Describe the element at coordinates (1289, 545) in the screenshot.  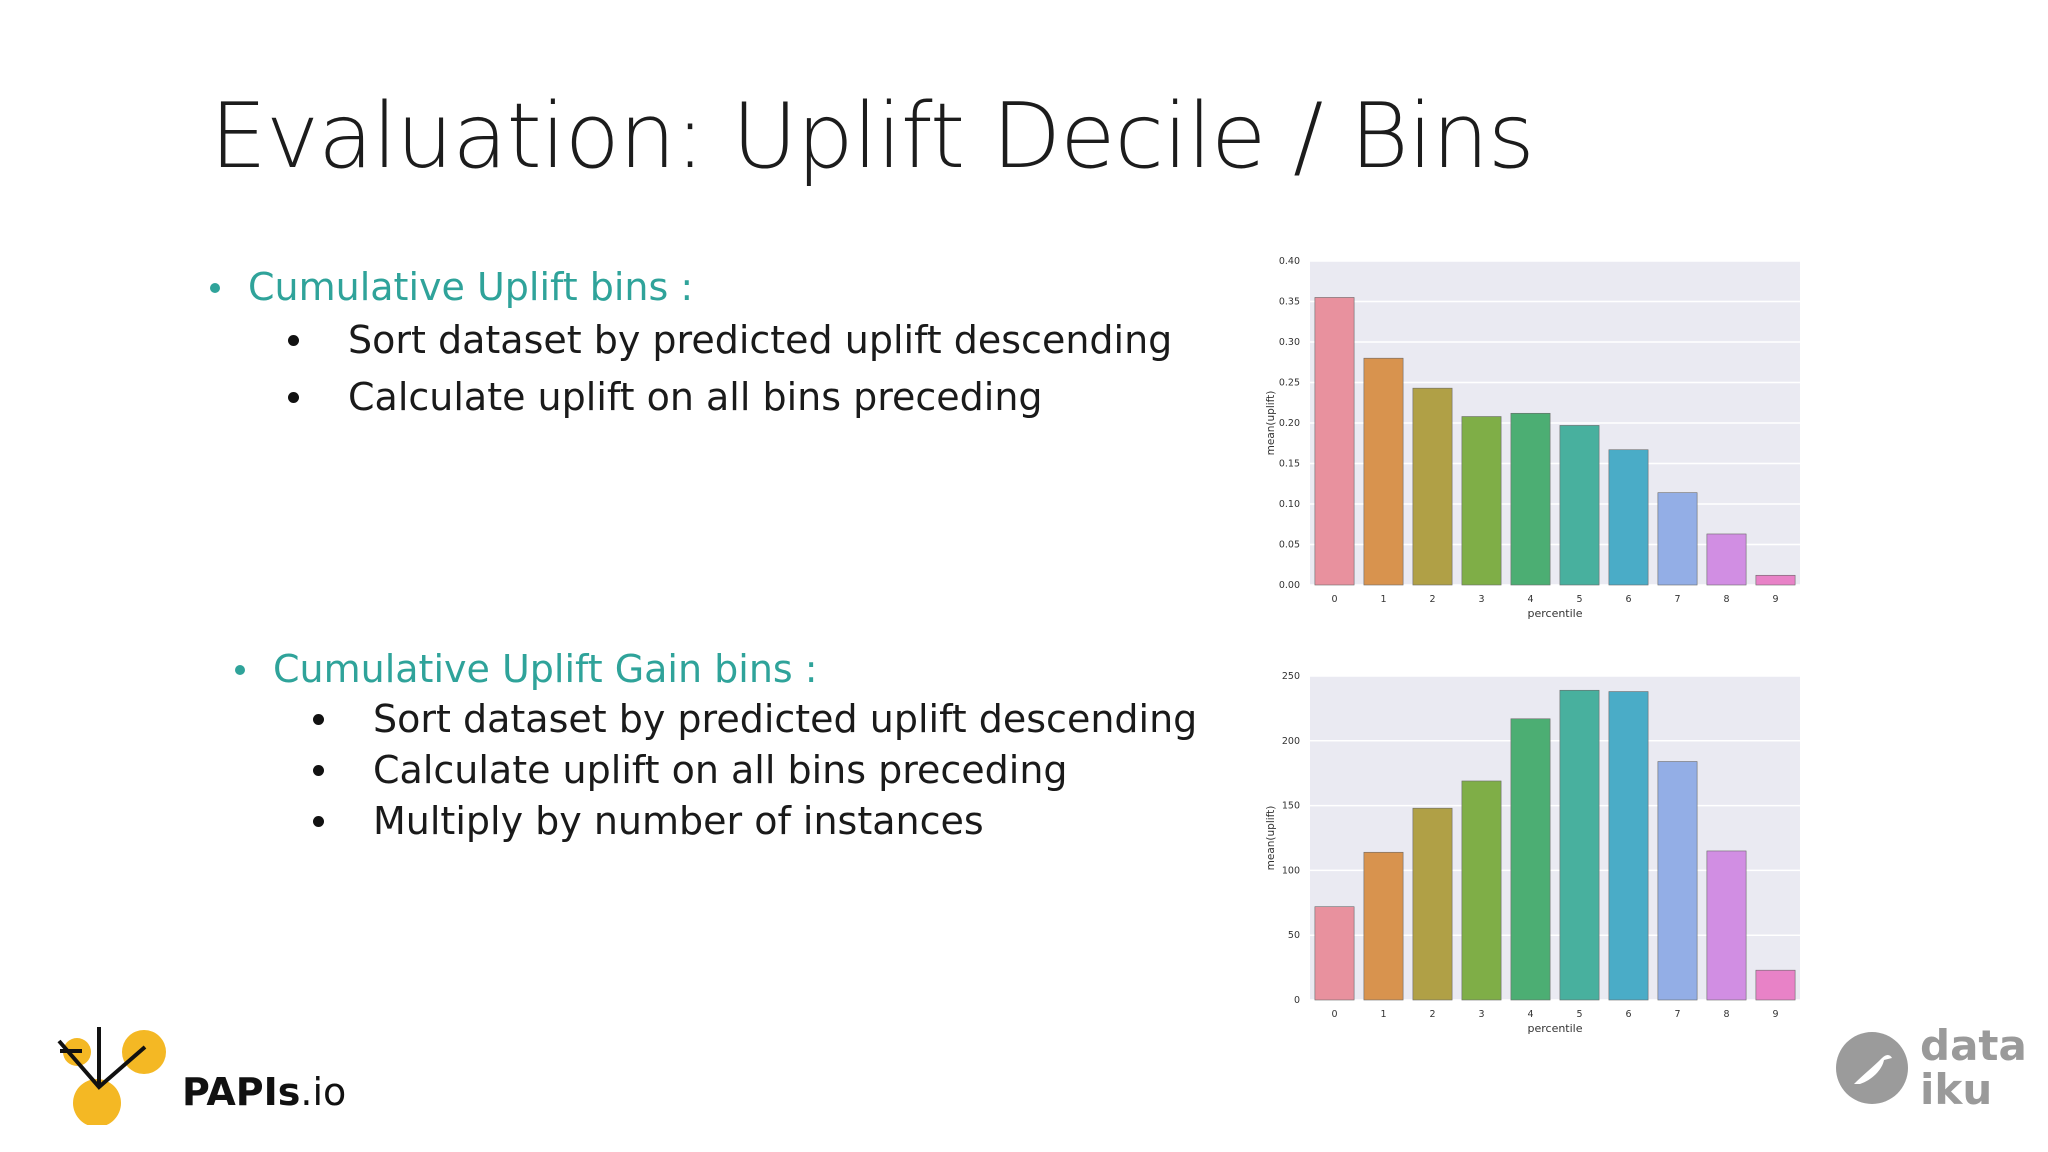
I see `y-tick-label: 0.05` at that location.